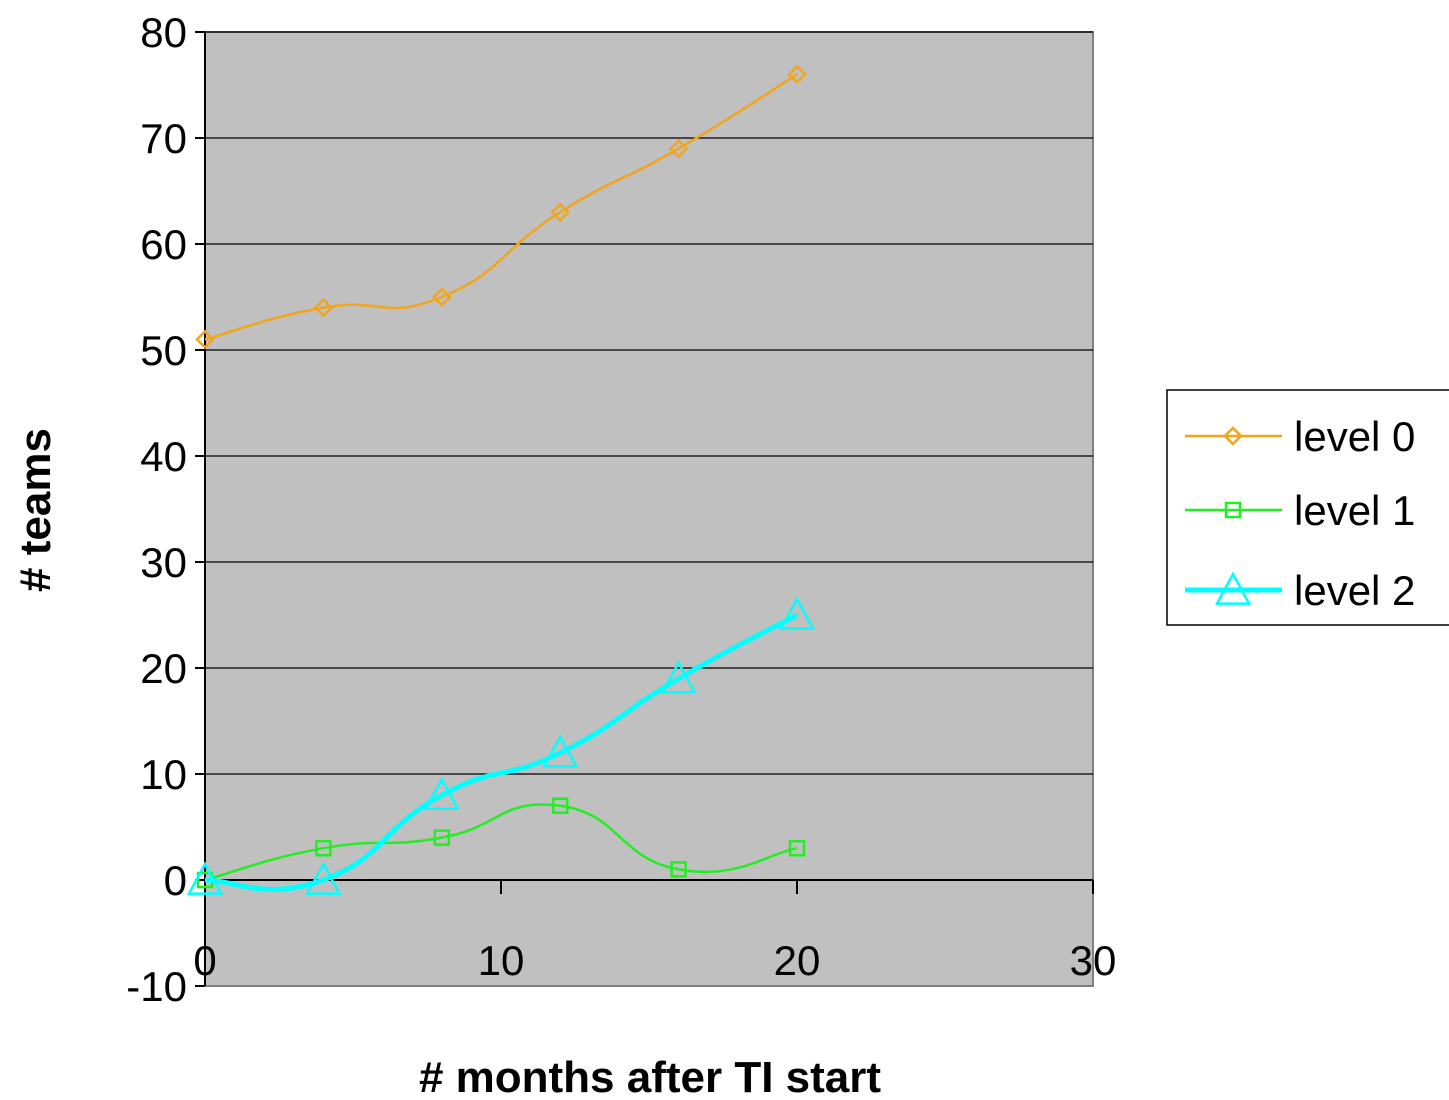  I want to click on y-tick-label: 0, so click(175, 880).